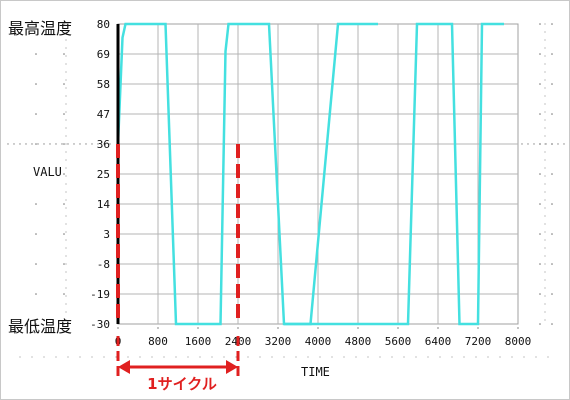  I want to click on y-tick-label: 58, so click(103, 84).